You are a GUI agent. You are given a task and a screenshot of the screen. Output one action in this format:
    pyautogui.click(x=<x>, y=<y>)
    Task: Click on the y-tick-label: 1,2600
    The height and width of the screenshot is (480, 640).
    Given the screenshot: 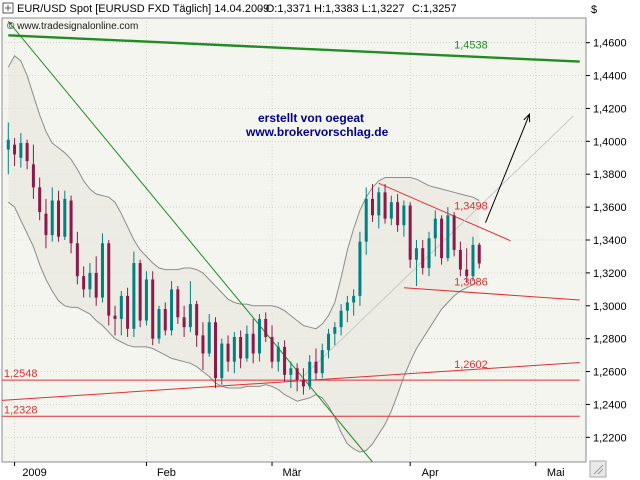 What is the action you would take?
    pyautogui.click(x=610, y=373)
    